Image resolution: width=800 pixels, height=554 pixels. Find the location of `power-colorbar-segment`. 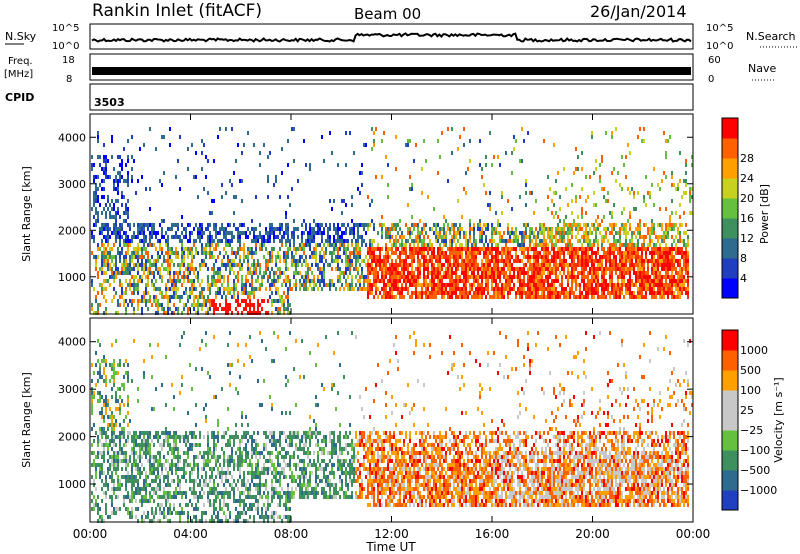

power-colorbar-segment is located at coordinates (730, 268).